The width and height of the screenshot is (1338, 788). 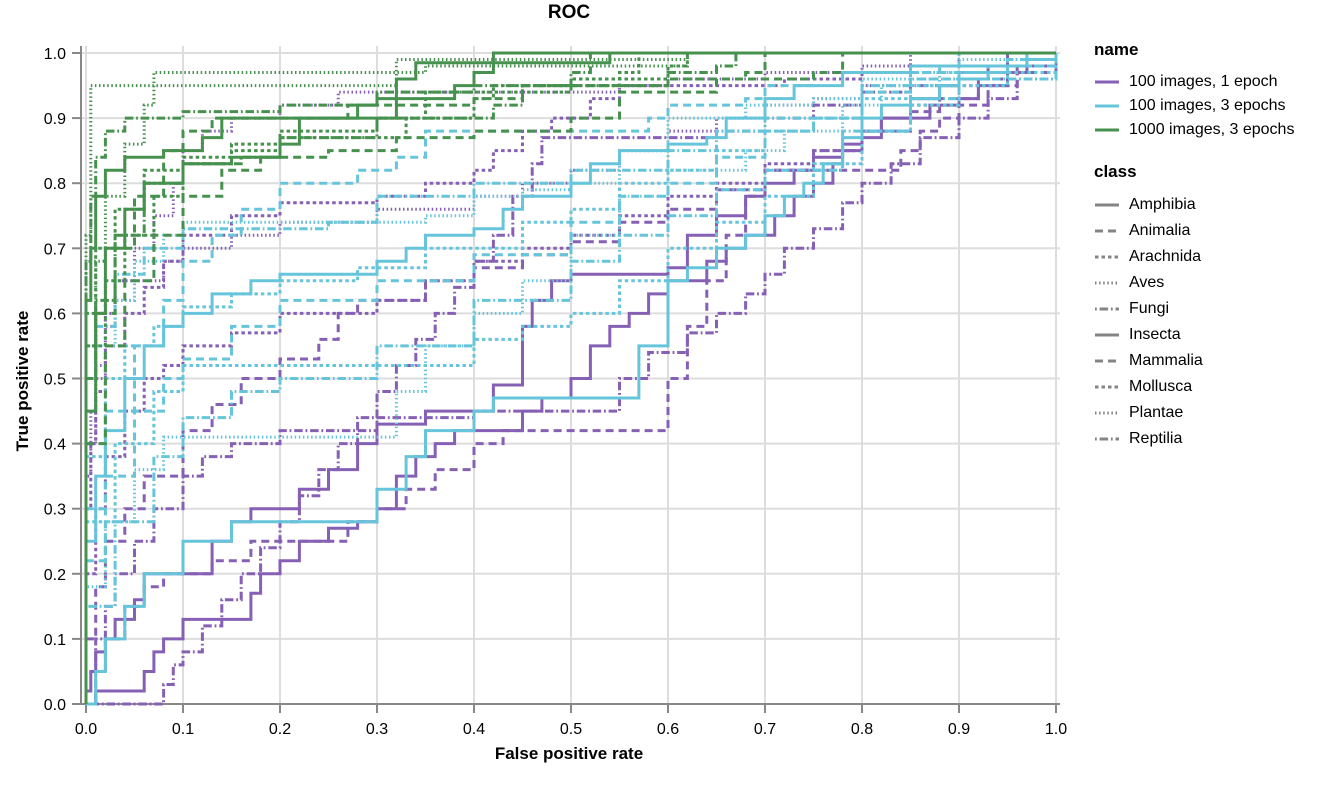 What do you see at coordinates (1203, 81) in the screenshot?
I see `legend-entry-100-images-1-epoch-label: 100 images, 1 epoch` at bounding box center [1203, 81].